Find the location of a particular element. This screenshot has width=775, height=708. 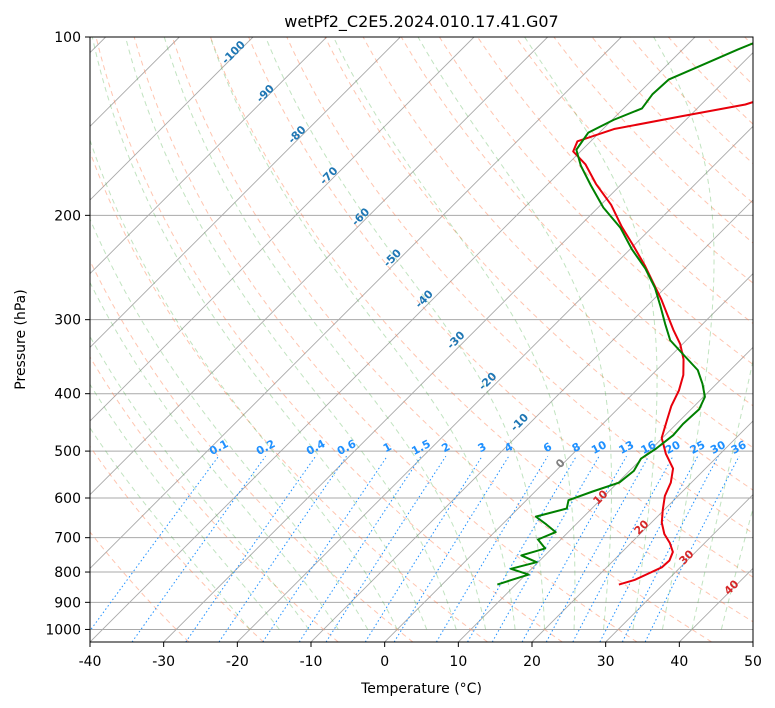

x-tick-label: -20 is located at coordinates (237, 662).